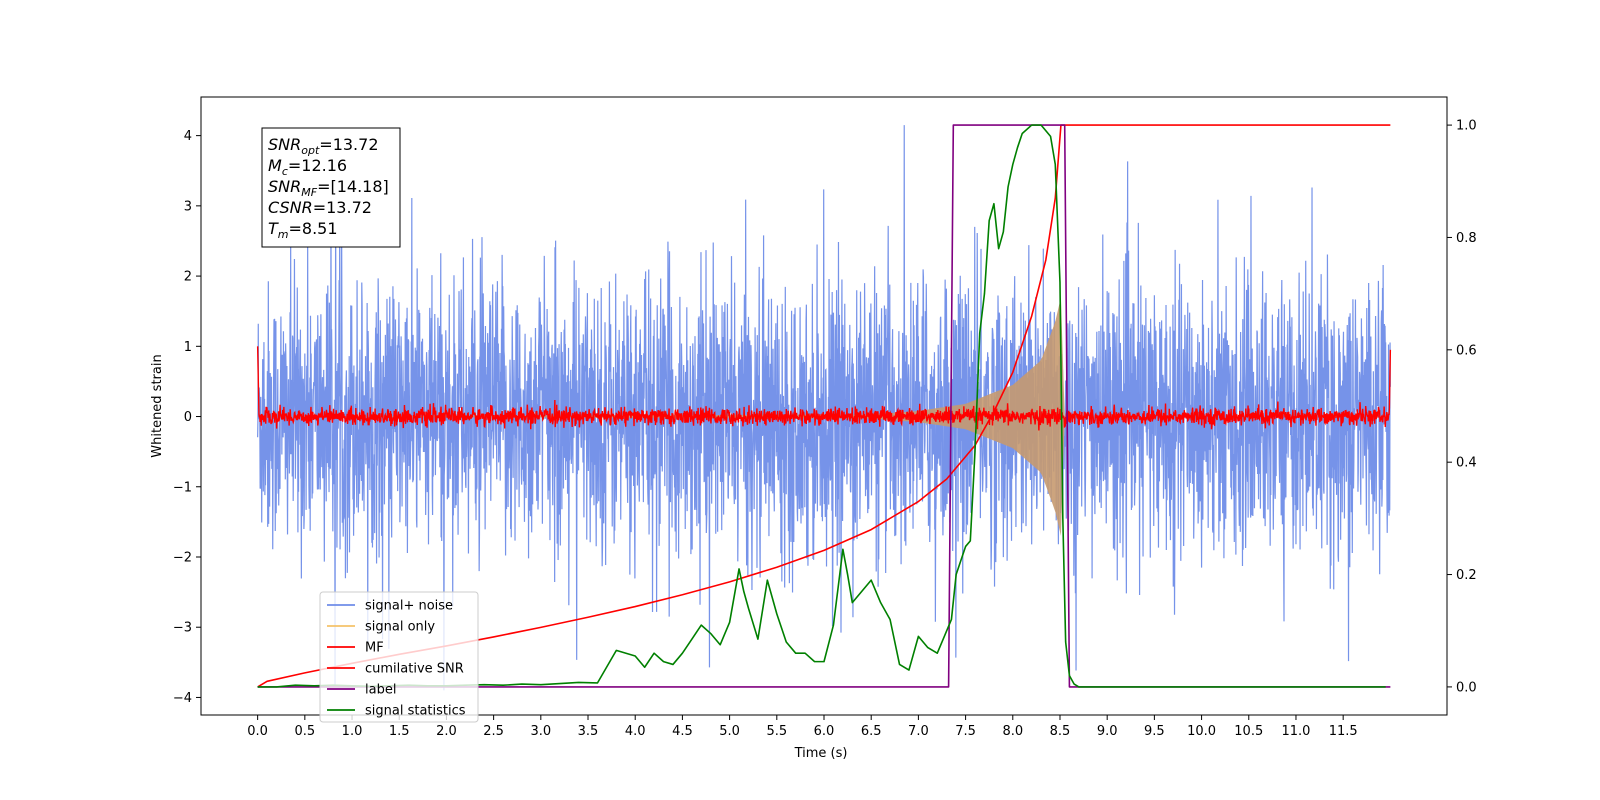 This screenshot has width=1600, height=800. What do you see at coordinates (400, 627) in the screenshot?
I see `legend-label: signal only` at bounding box center [400, 627].